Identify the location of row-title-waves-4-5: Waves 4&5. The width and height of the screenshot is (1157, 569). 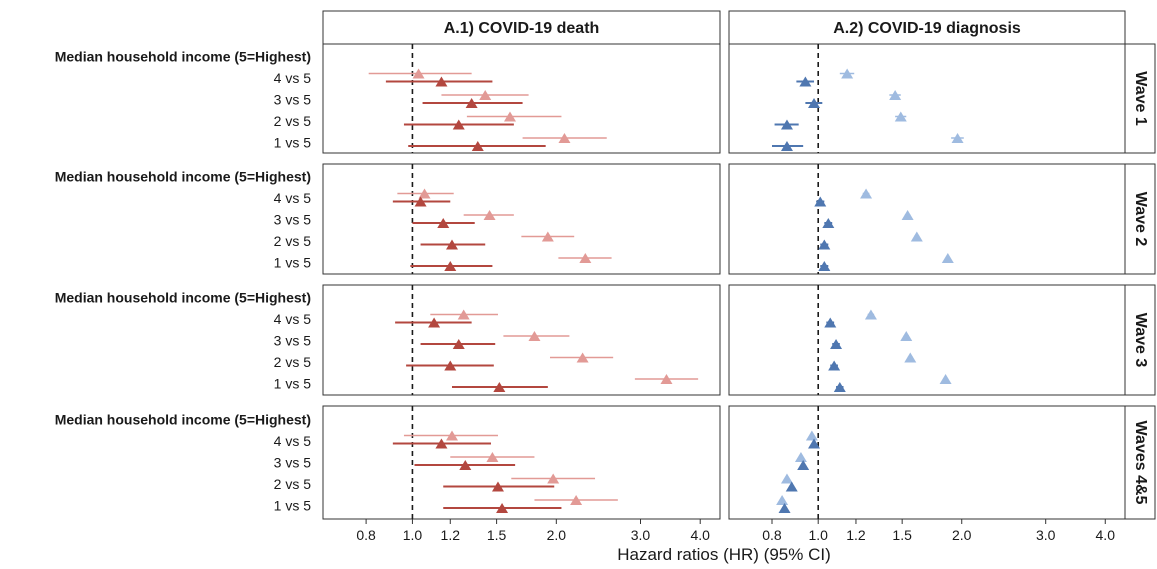
(1140, 463).